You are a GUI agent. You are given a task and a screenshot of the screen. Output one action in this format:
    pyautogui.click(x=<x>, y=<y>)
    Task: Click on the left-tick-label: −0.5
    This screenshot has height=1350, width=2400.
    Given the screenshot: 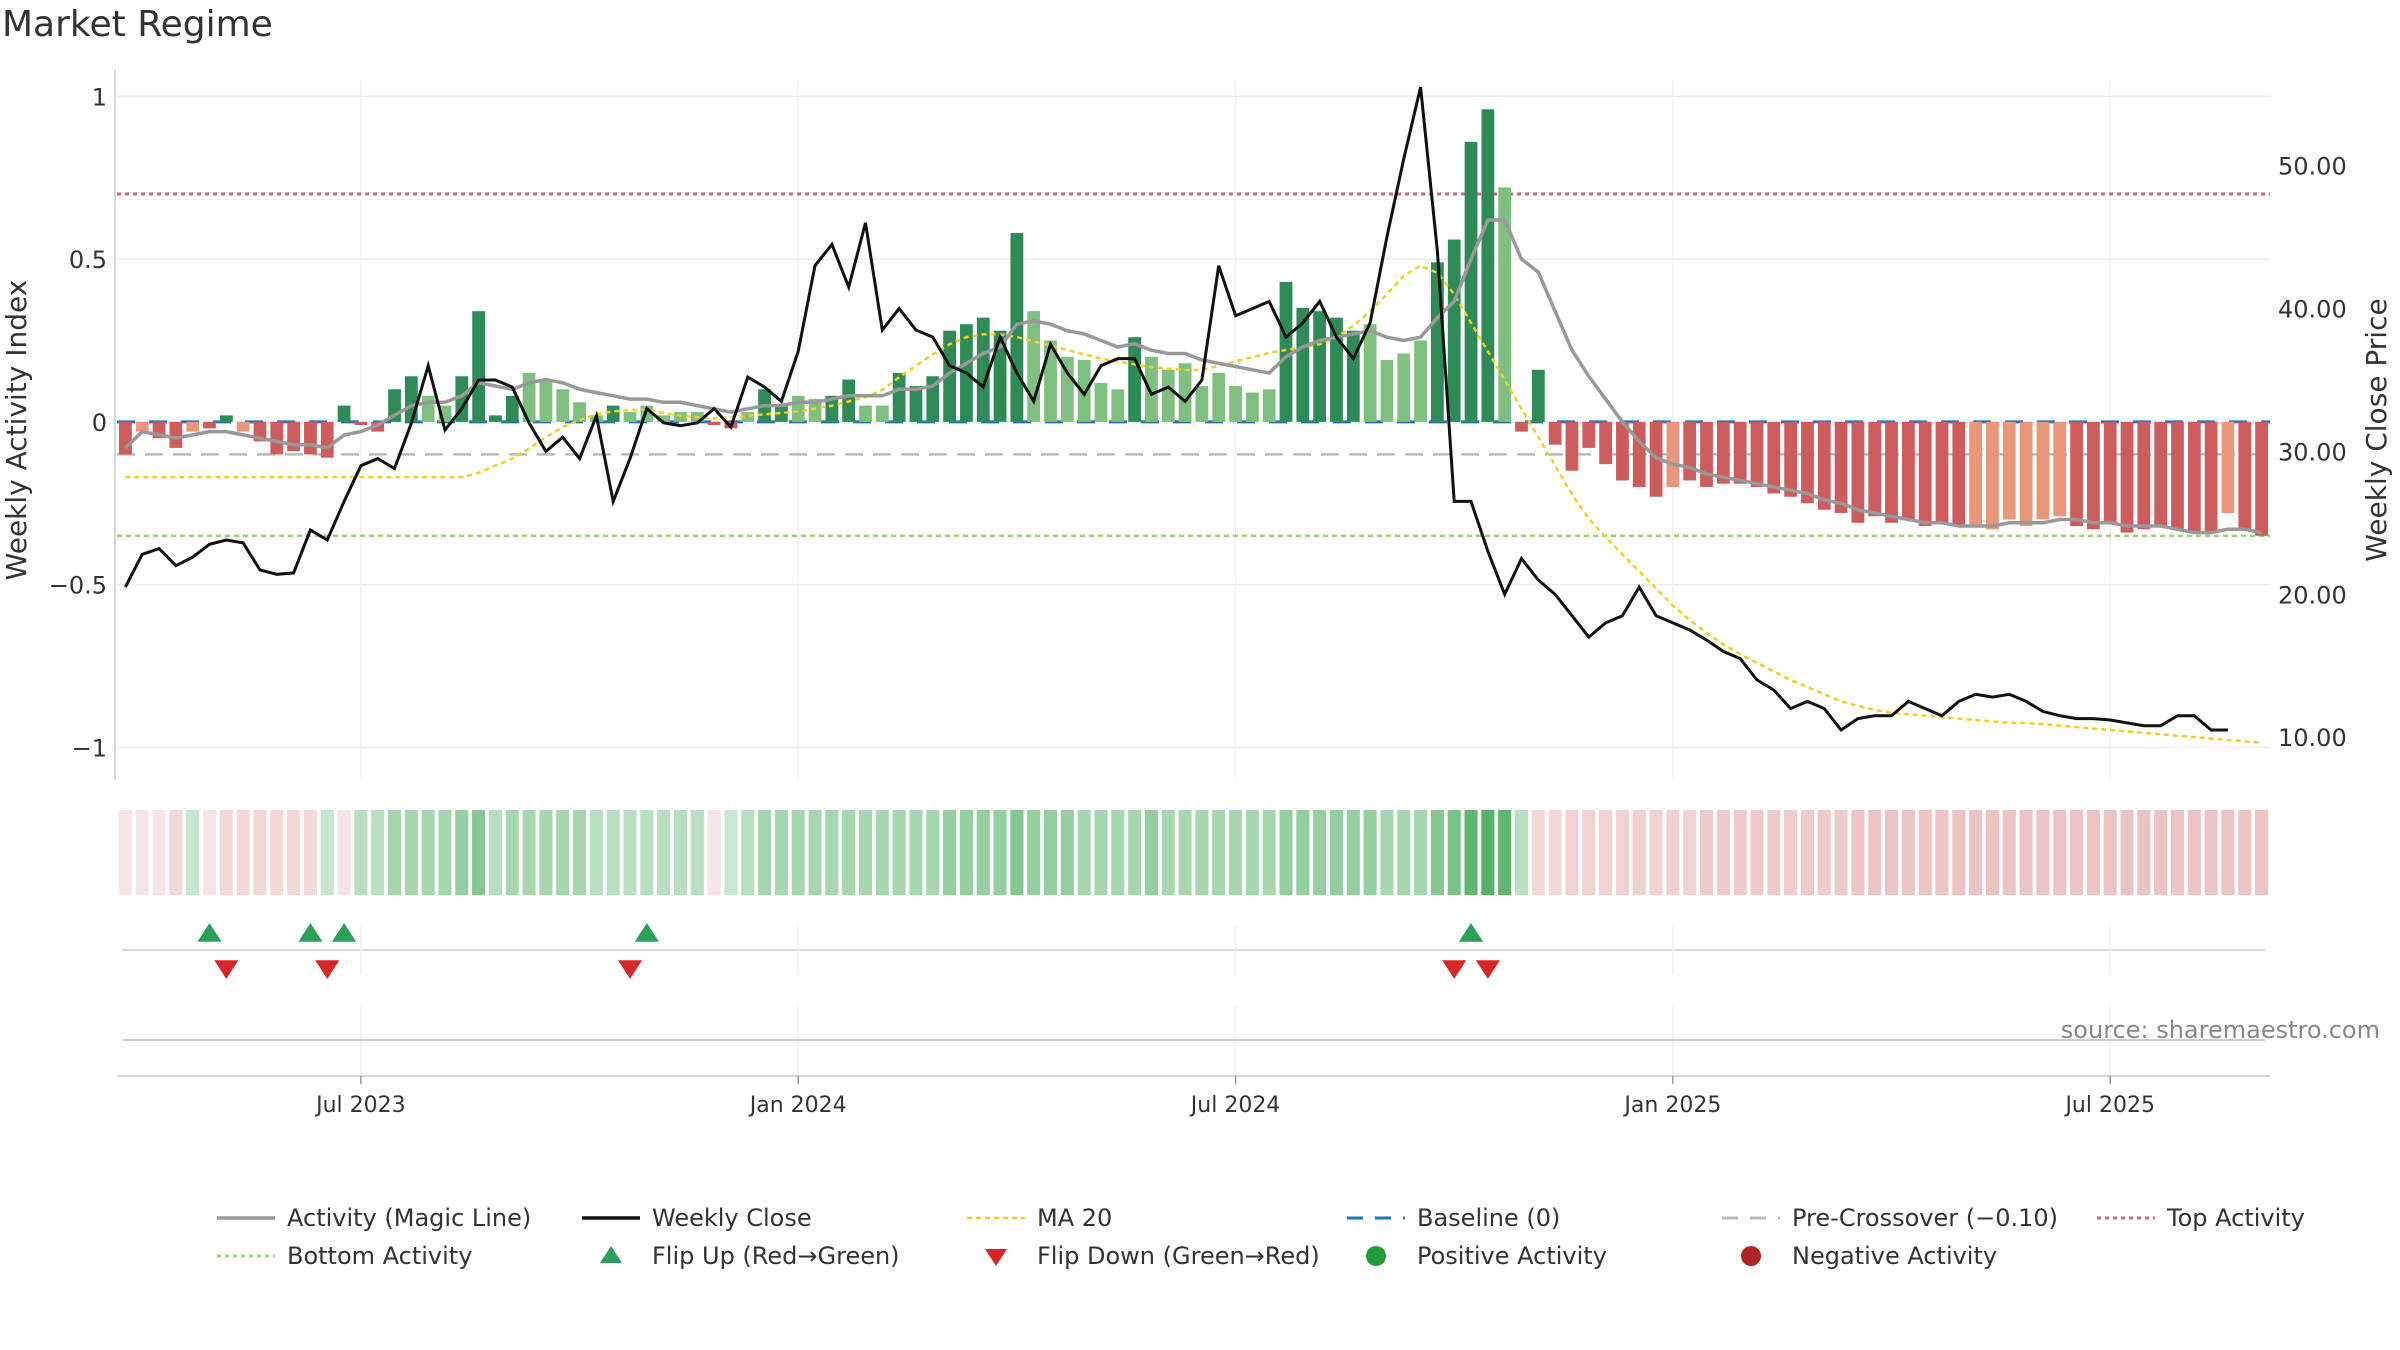 What is the action you would take?
    pyautogui.click(x=78, y=586)
    